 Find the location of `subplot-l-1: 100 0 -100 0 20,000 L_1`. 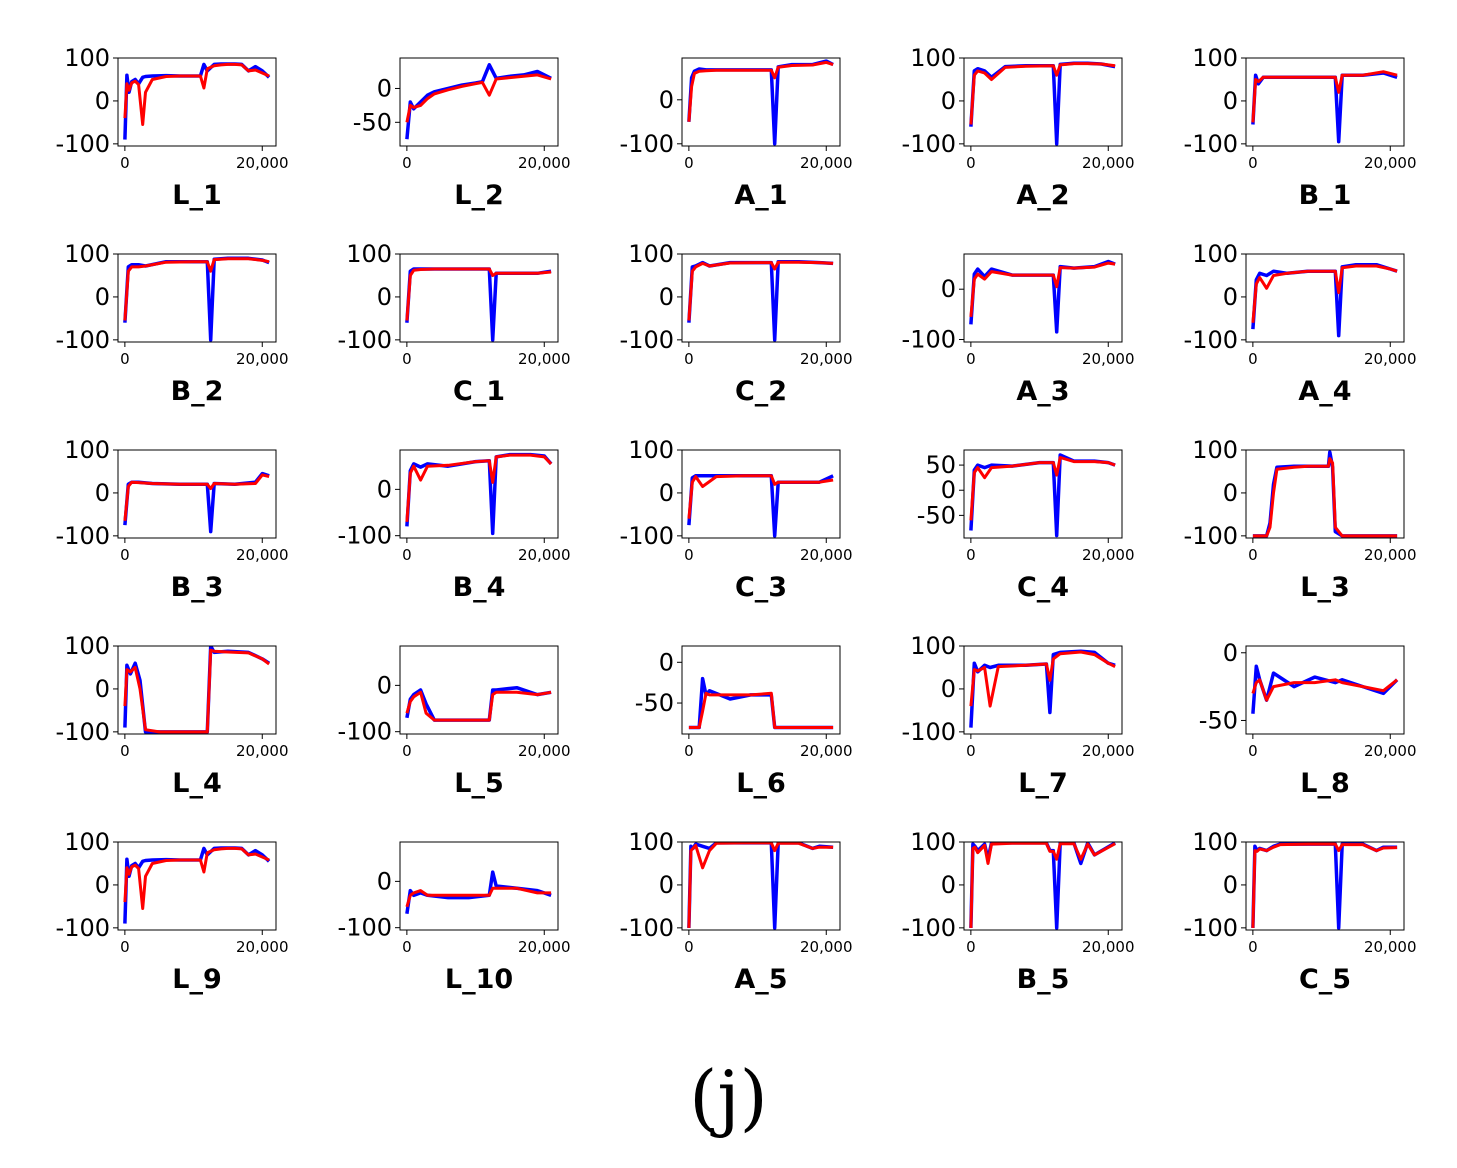

subplot-l-1: 100 0 -100 0 20,000 L_1 is located at coordinates (172, 127).